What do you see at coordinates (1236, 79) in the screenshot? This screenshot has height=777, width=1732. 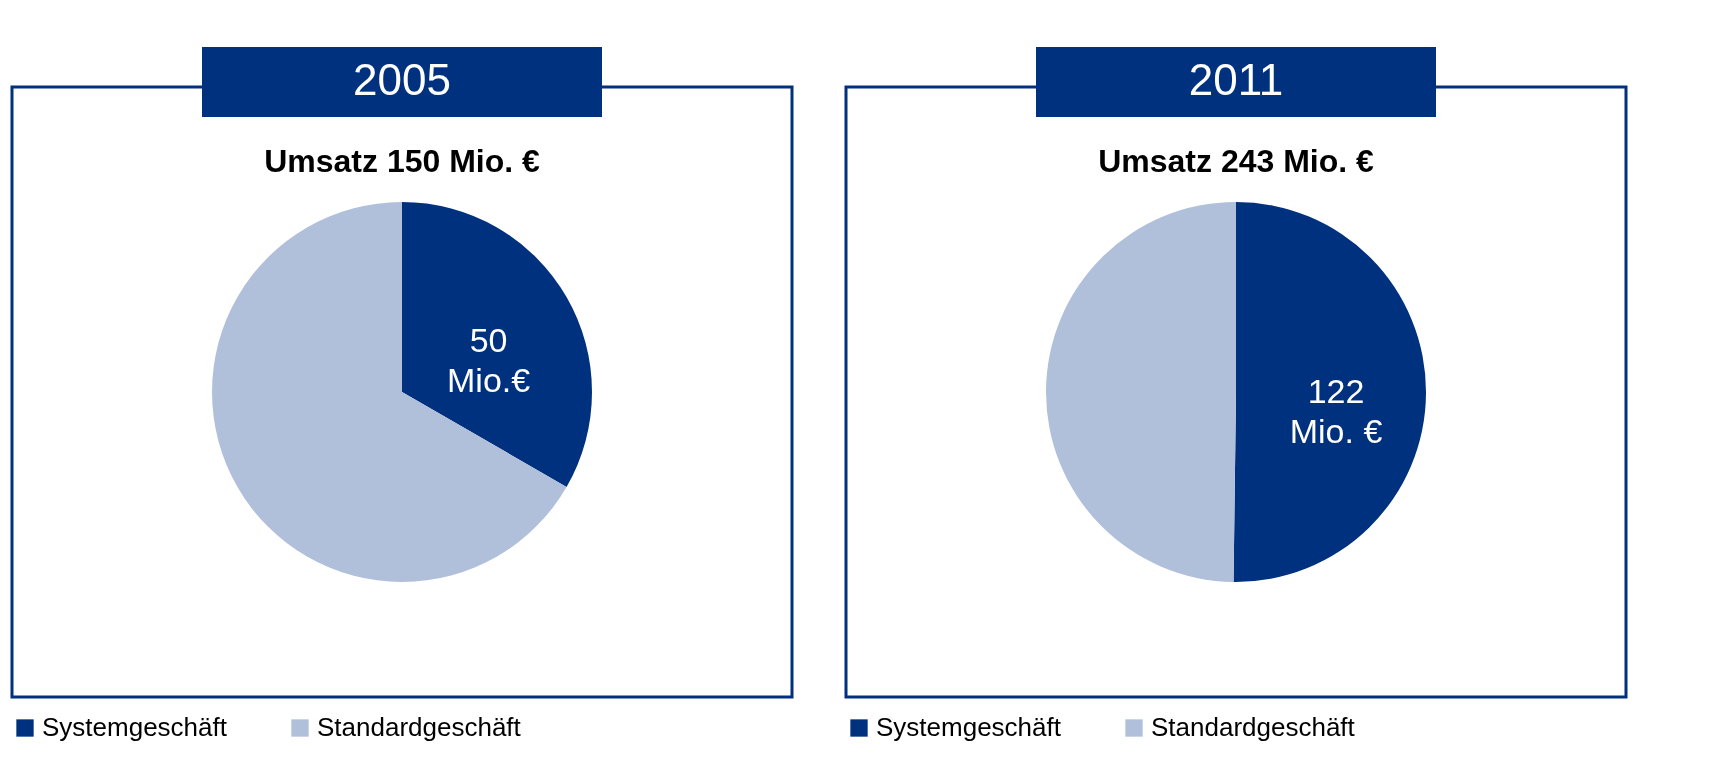 I see `chart-title: 2011` at bounding box center [1236, 79].